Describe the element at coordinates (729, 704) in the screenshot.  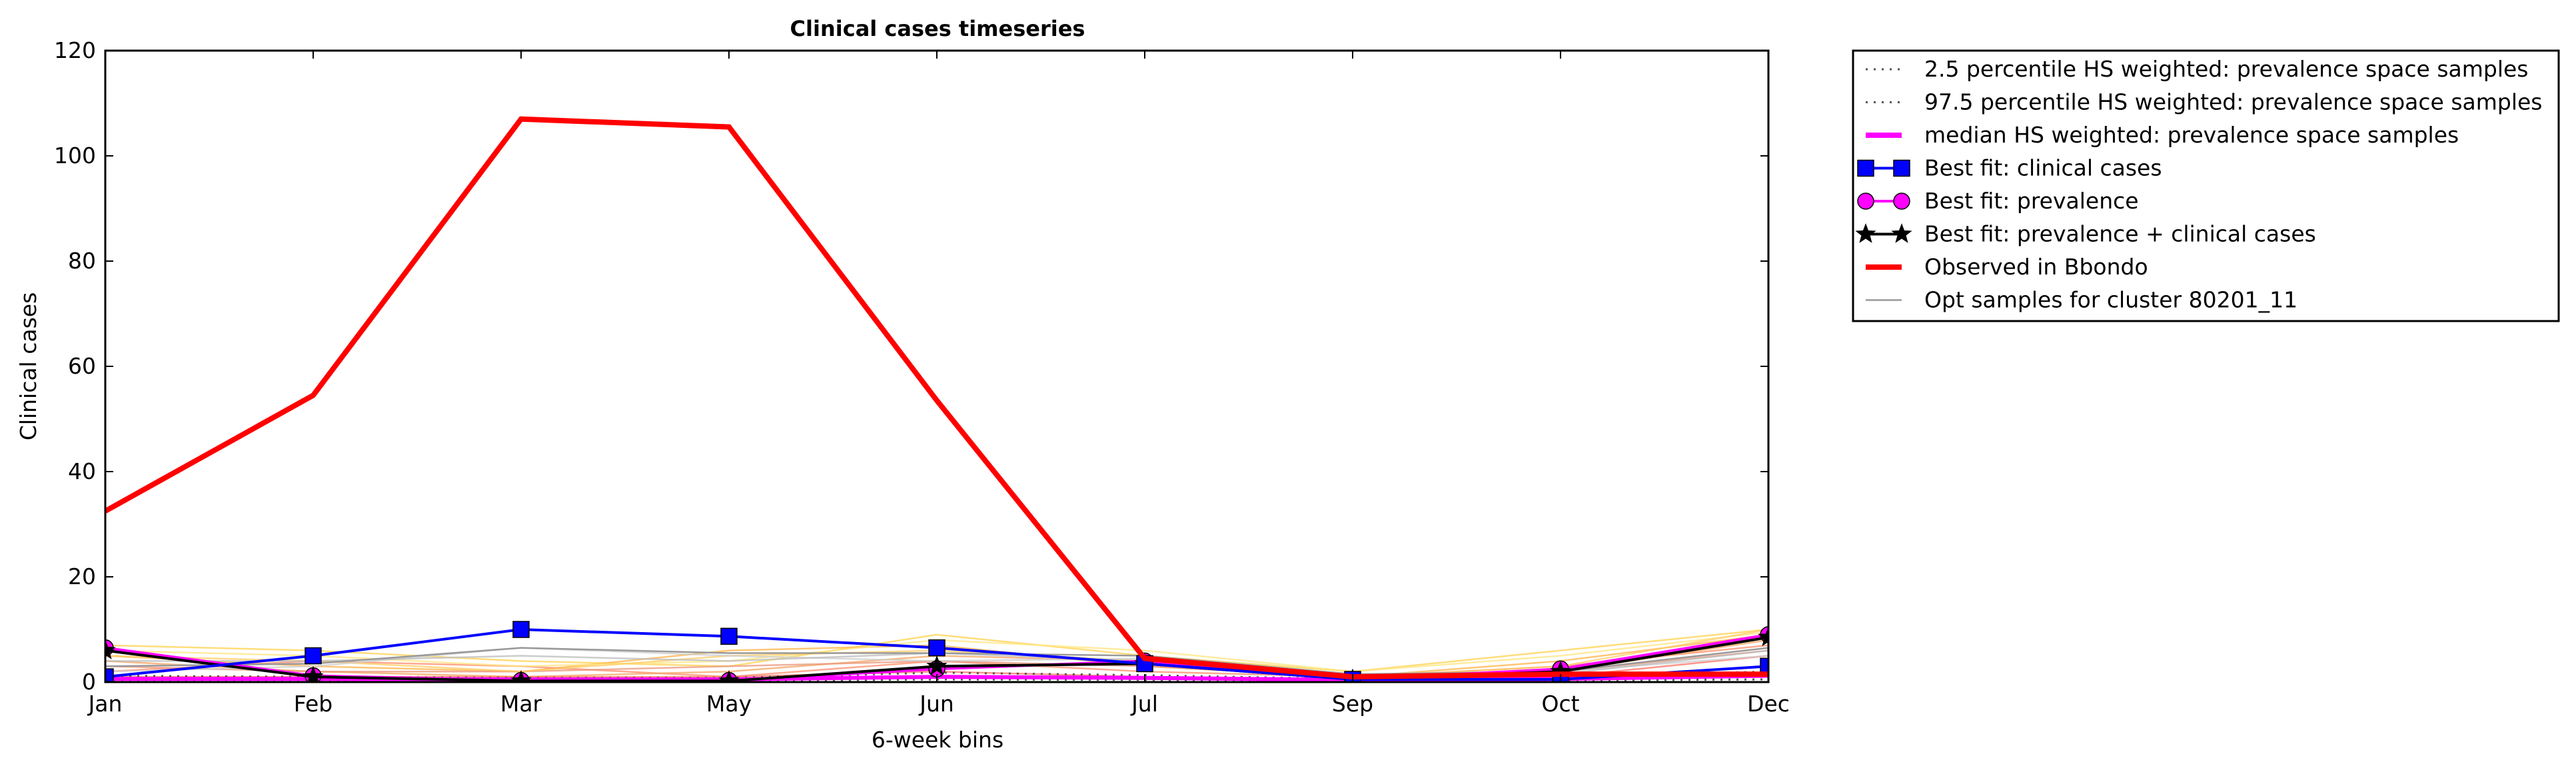
I see `x-tick-label: May` at that location.